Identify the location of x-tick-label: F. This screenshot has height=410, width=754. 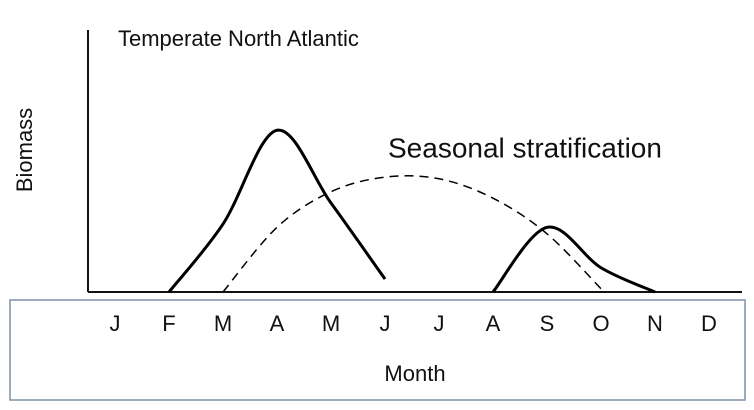
(168, 323).